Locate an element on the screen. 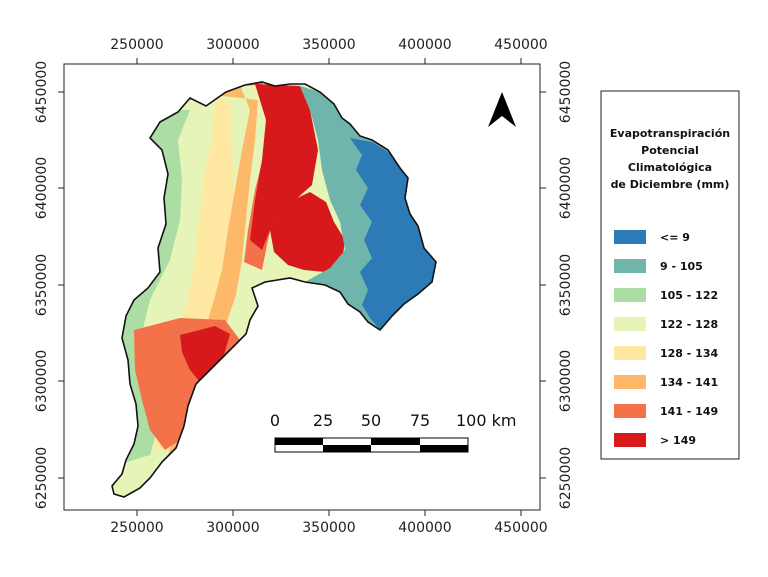 This screenshot has height=577, width=768. y-tick-label-right: 6250000 is located at coordinates (566, 478).